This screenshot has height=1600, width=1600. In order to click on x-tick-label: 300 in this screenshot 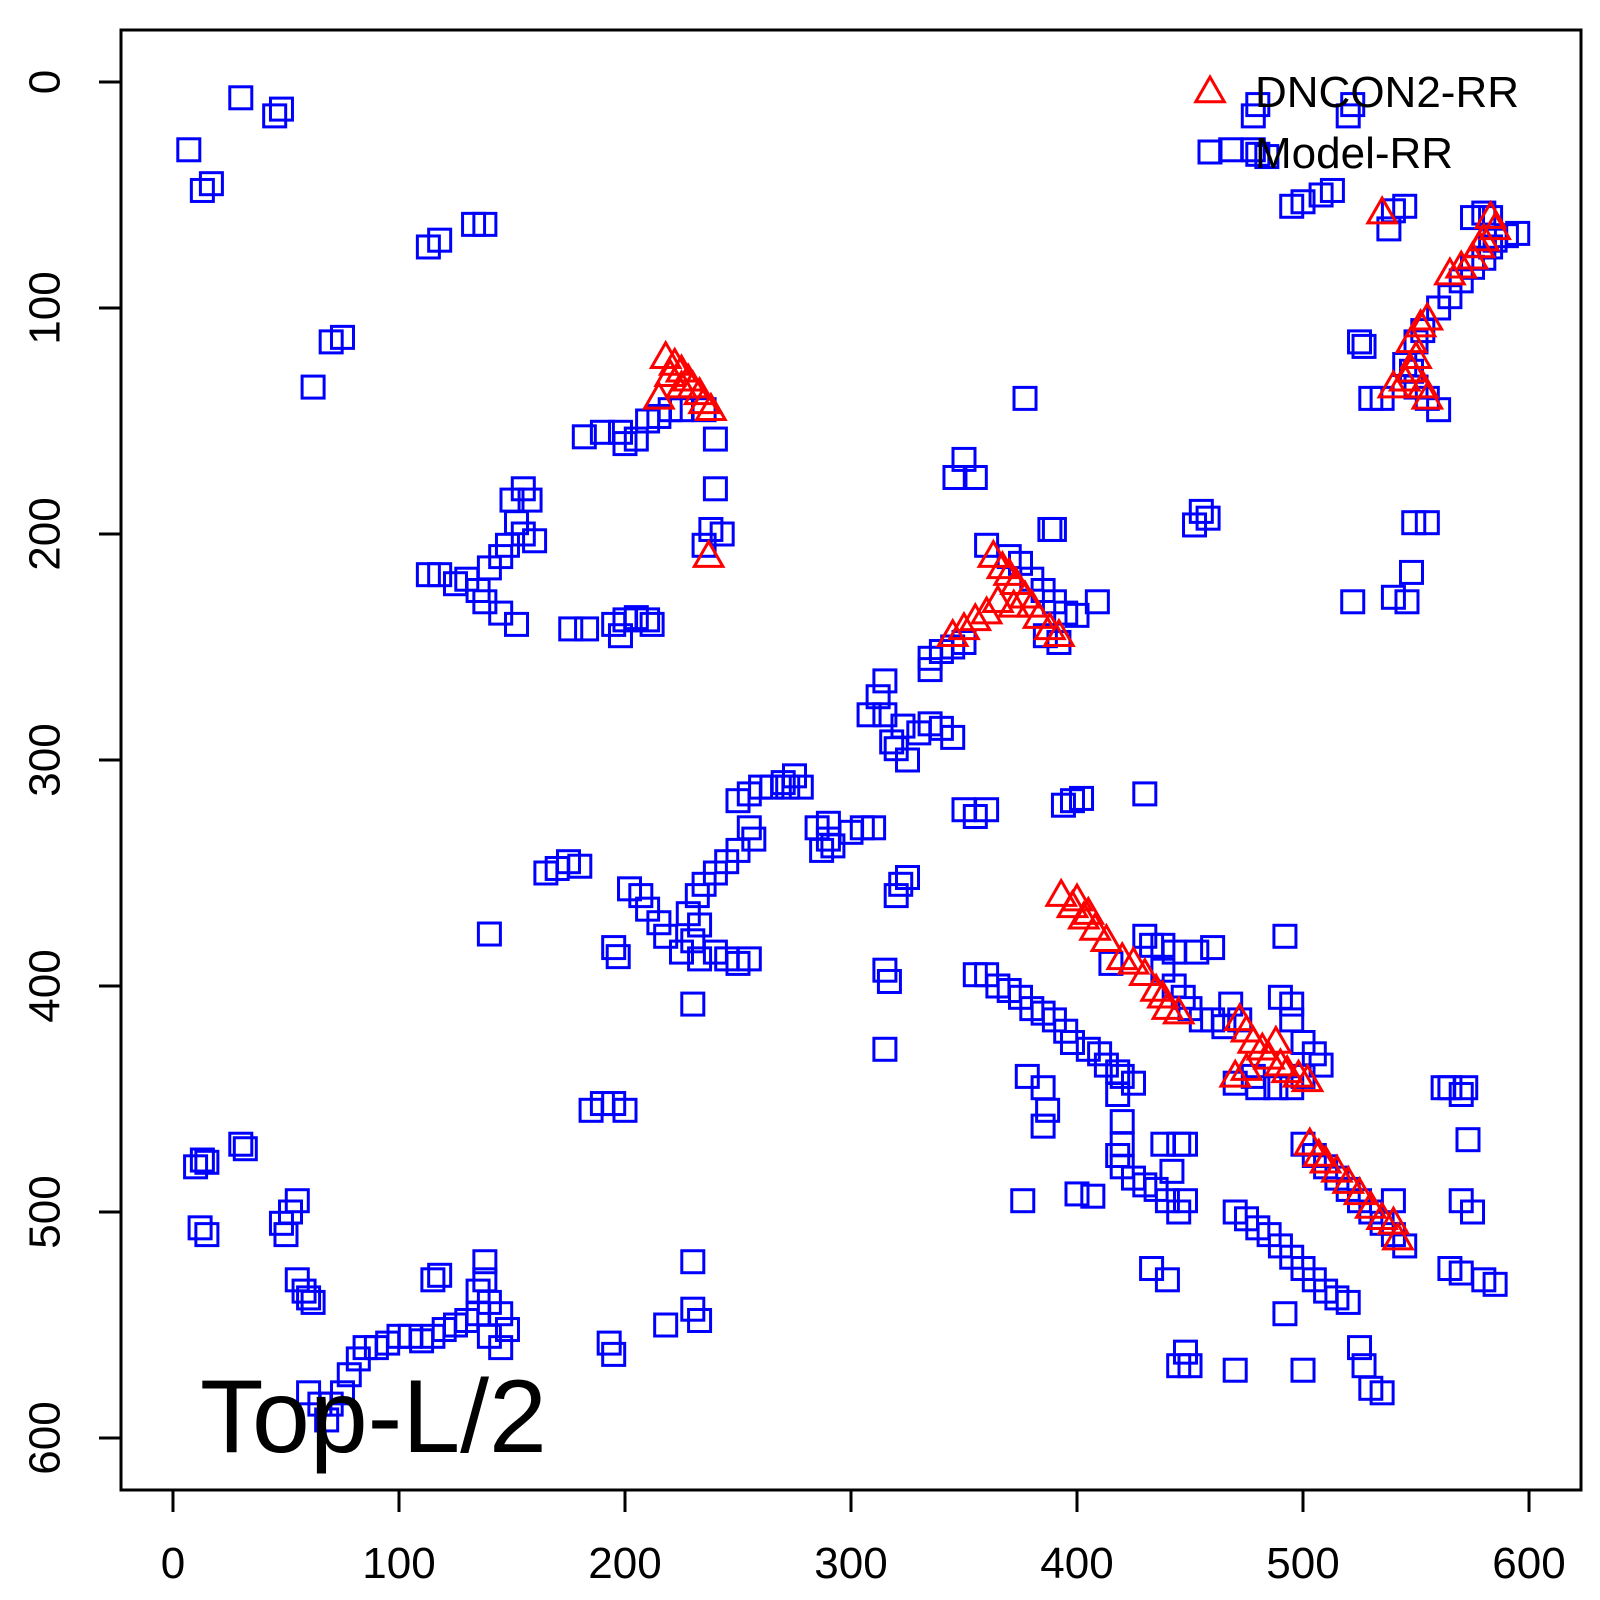, I will do `click(850, 1563)`.